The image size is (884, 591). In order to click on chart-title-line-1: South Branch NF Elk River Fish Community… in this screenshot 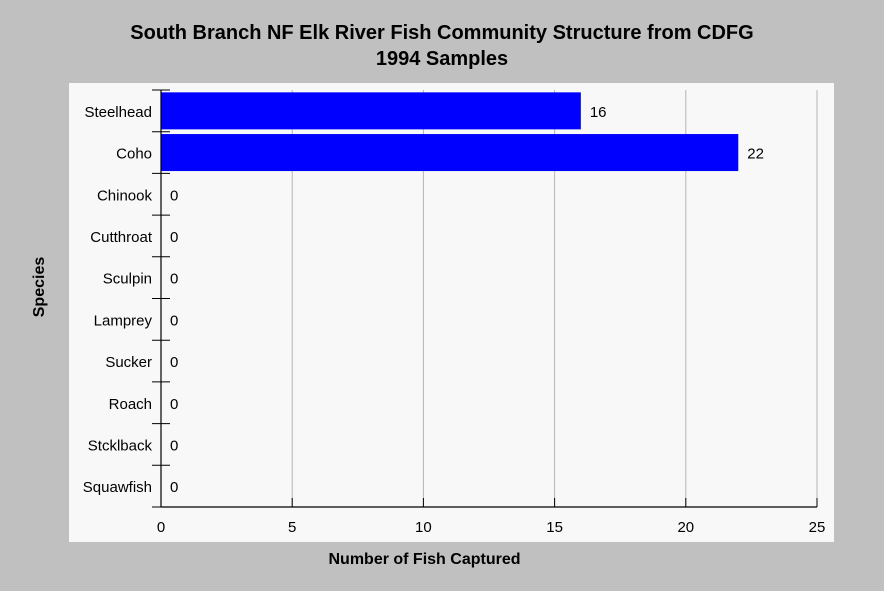, I will do `click(442, 33)`.